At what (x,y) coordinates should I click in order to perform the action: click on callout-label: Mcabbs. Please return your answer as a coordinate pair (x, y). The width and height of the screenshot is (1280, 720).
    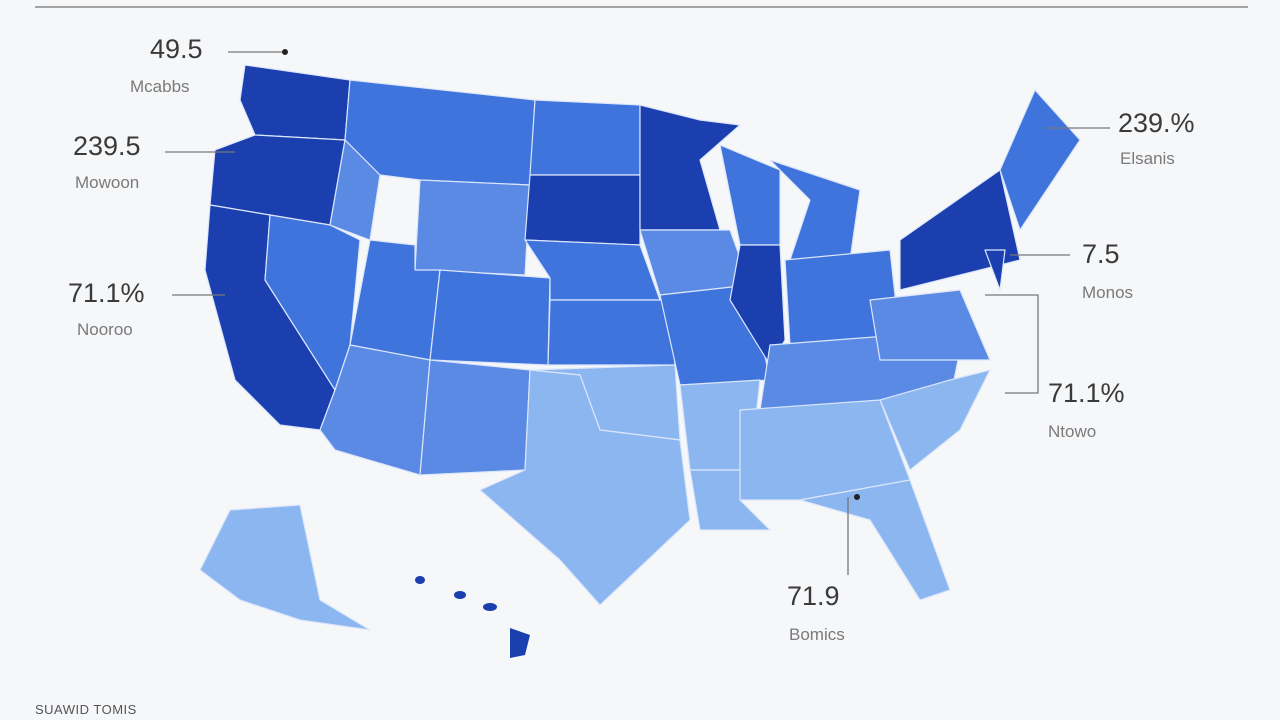
    Looking at the image, I should click on (160, 86).